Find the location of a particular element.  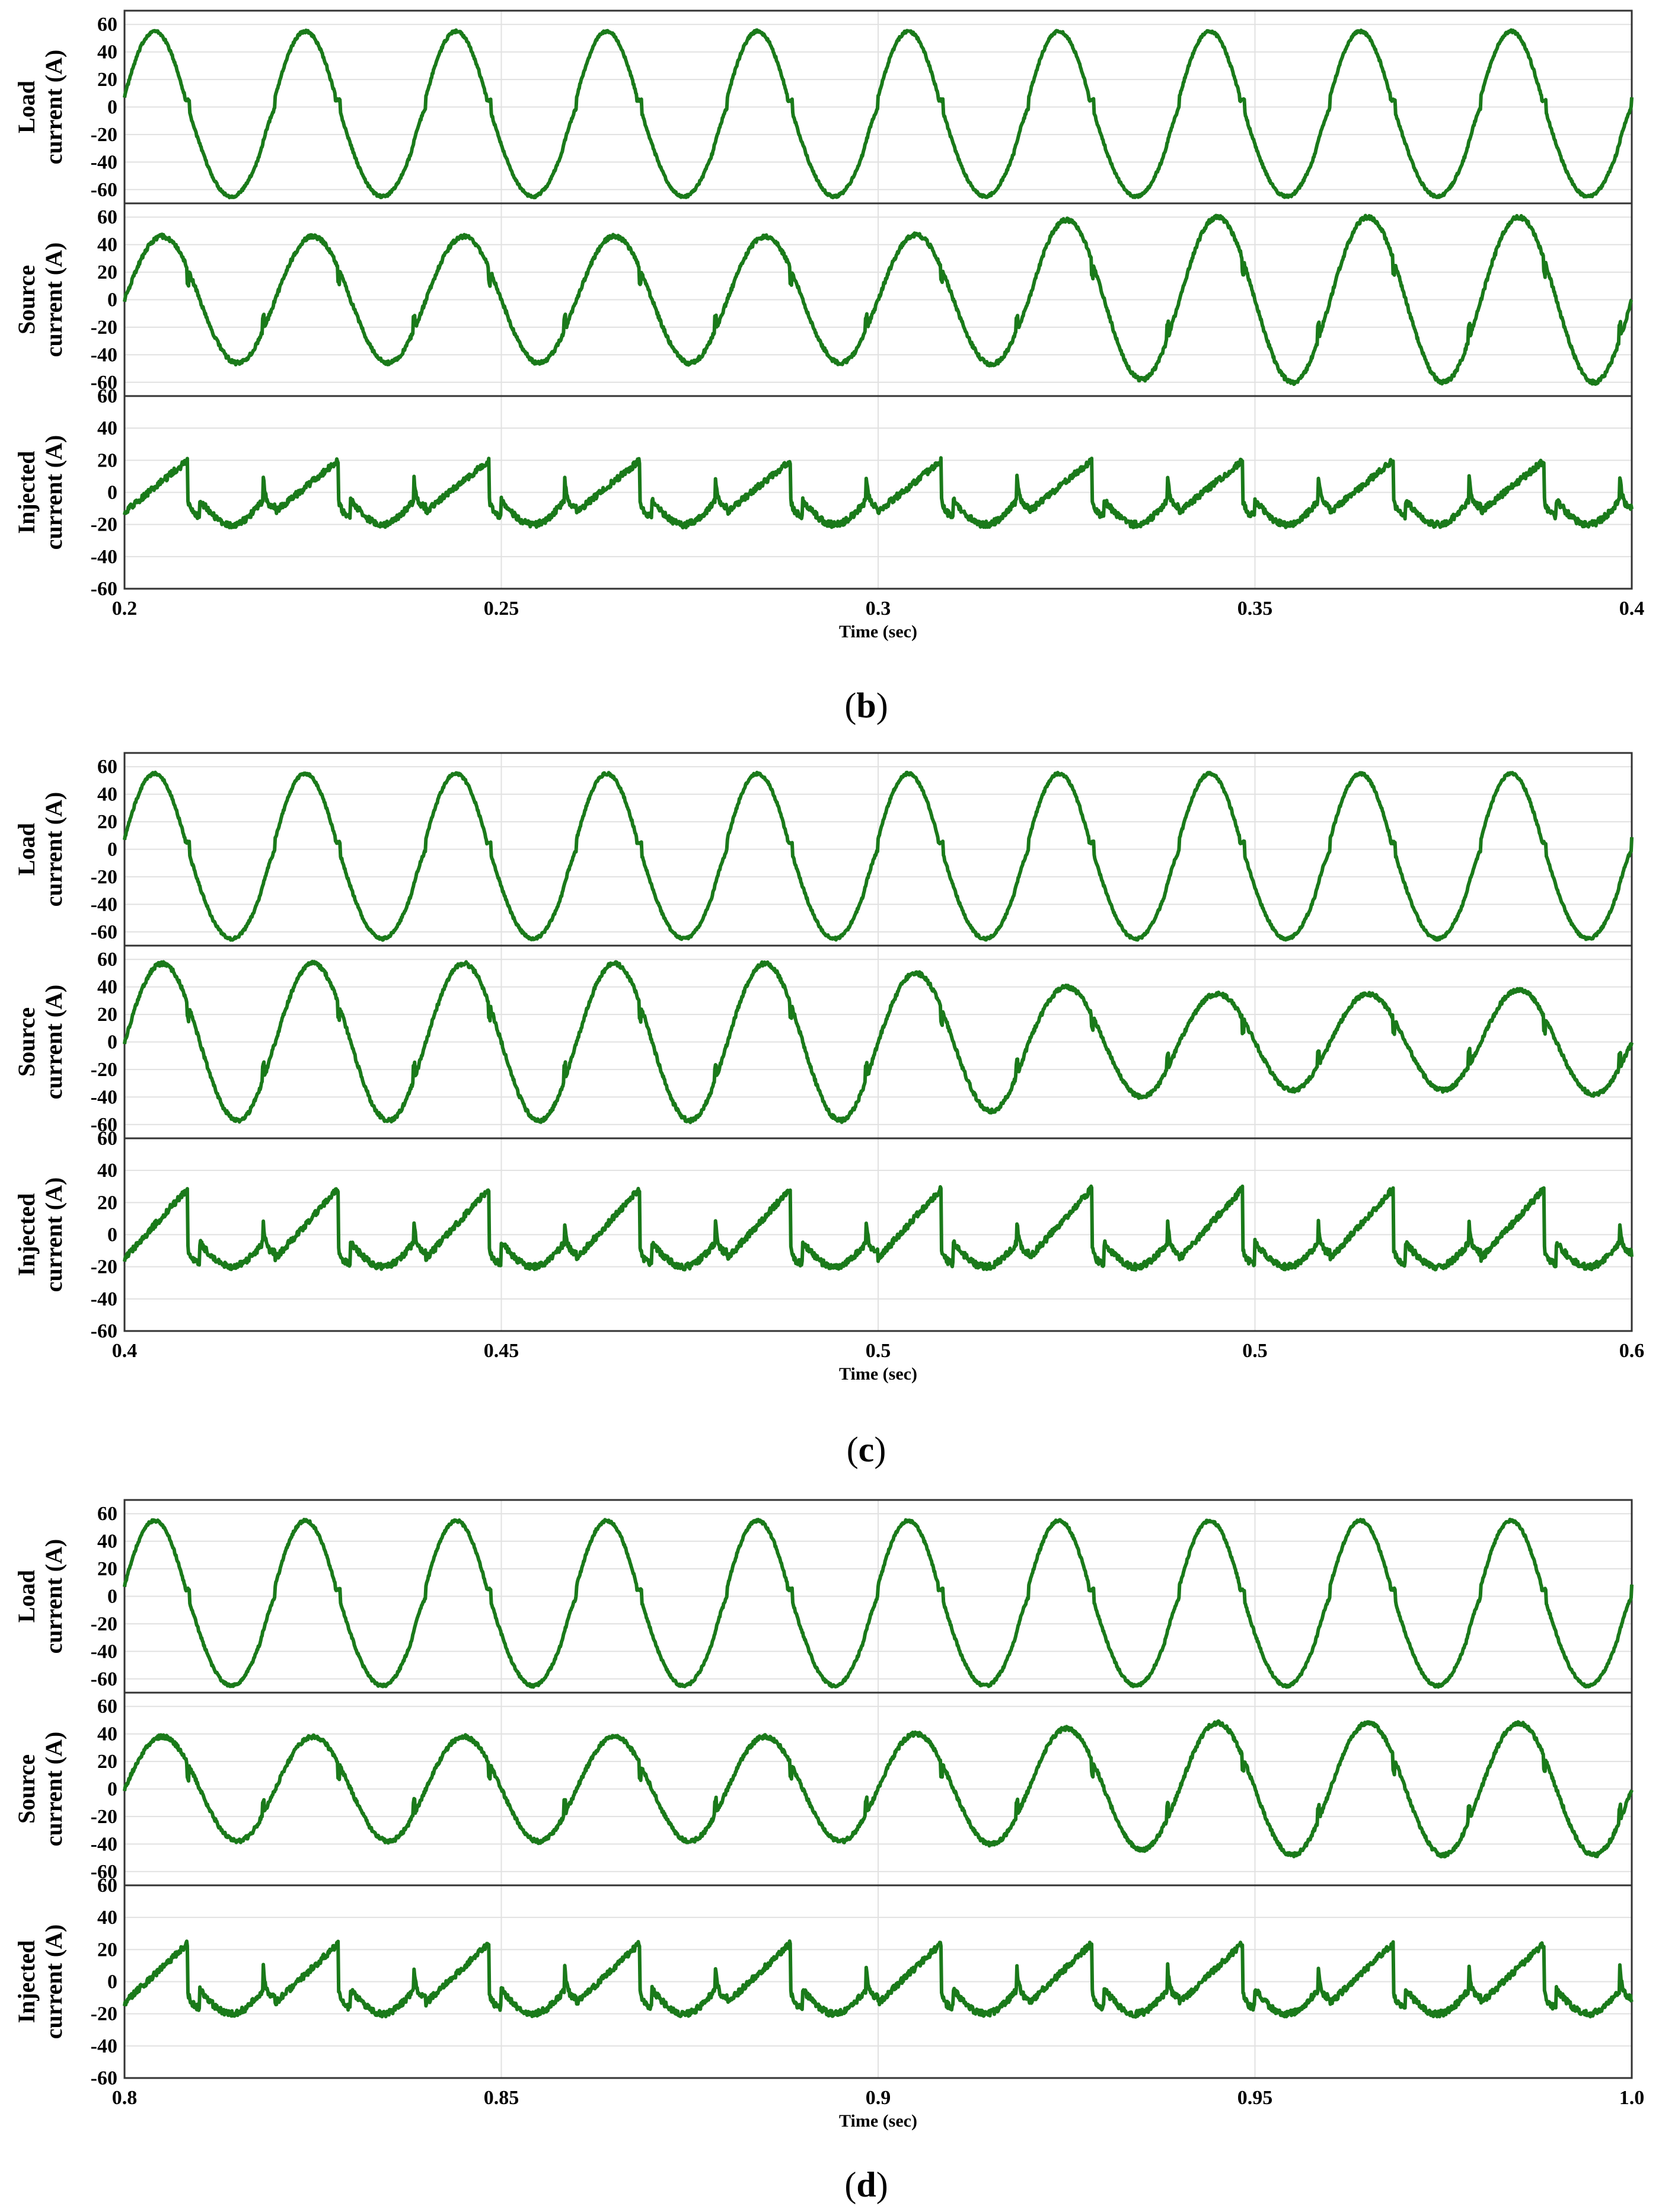

x-tick-label: 0.45 is located at coordinates (501, 1351).